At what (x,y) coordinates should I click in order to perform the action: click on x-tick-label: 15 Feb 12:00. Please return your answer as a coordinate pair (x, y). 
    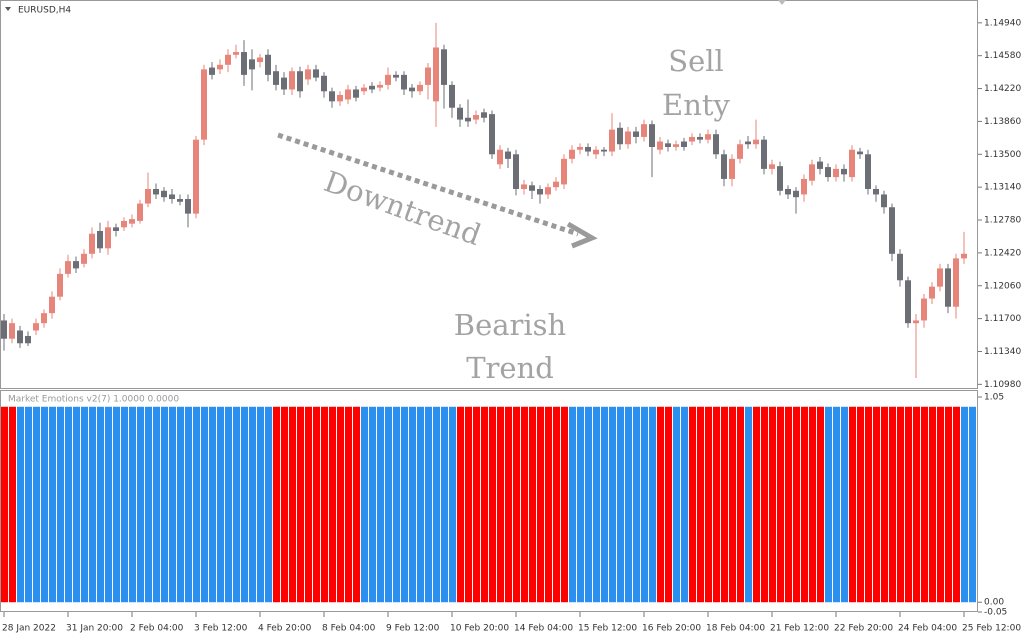
    Looking at the image, I should click on (607, 629).